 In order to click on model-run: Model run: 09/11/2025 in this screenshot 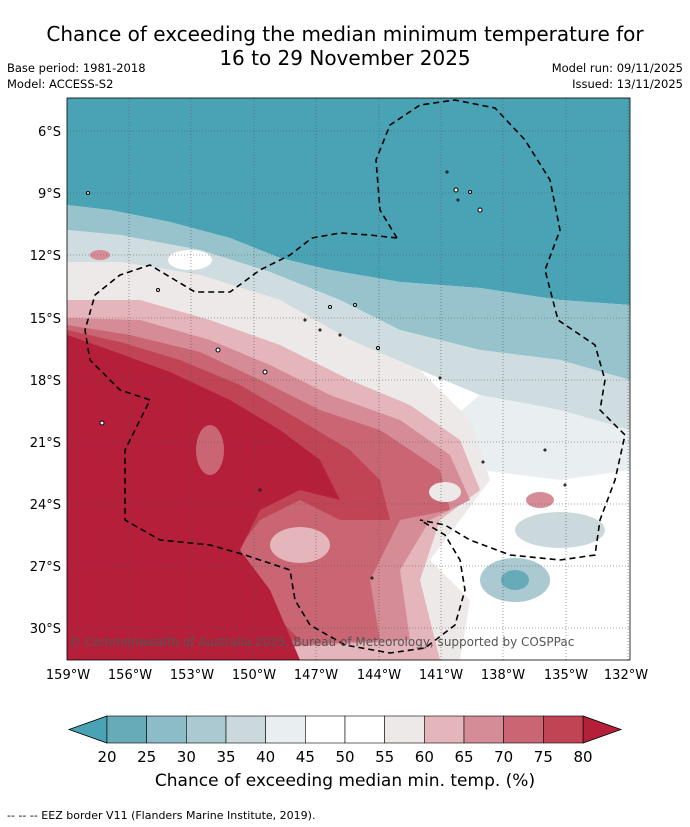, I will do `click(617, 68)`.